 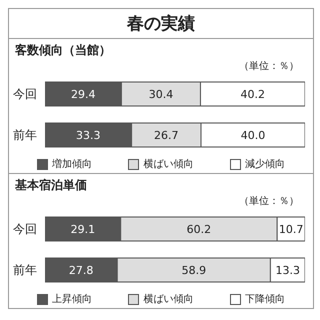 What do you see at coordinates (287, 270) in the screenshot?
I see `data-label: 13.3` at bounding box center [287, 270].